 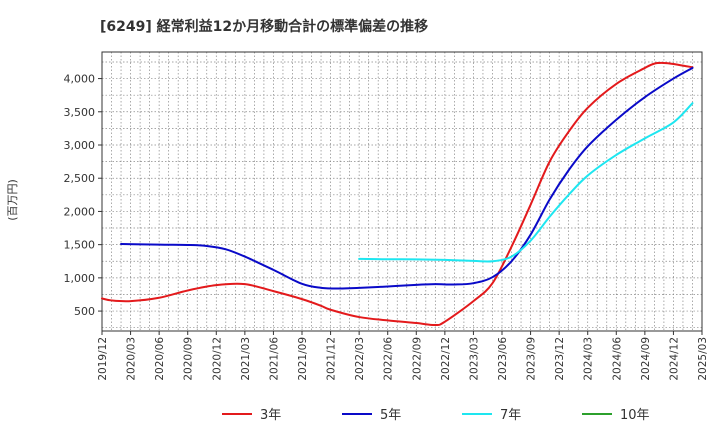 I want to click on x-tick-label: 2020/06, so click(x=160, y=359).